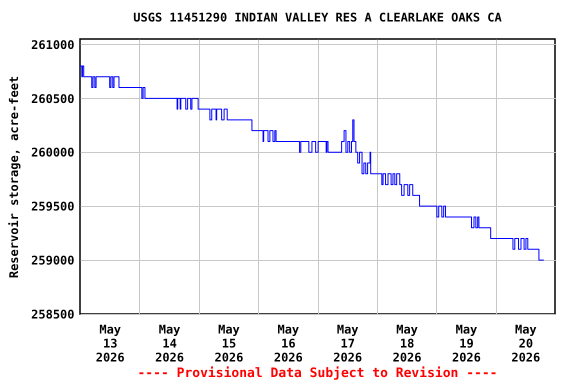  I want to click on chart-title: USGS 11451290 INDIAN VALLEY RES A CLEARLAKE OAKS CA, so click(317, 17).